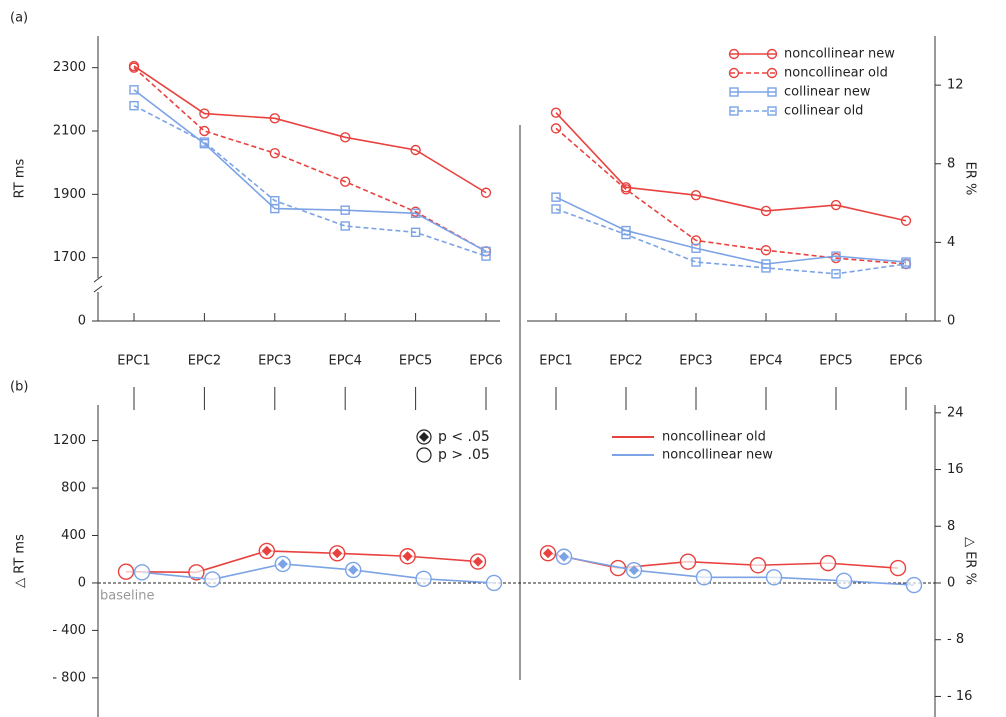 The height and width of the screenshot is (717, 1006). What do you see at coordinates (464, 455) in the screenshot?
I see `legend-label: p > .05` at bounding box center [464, 455].